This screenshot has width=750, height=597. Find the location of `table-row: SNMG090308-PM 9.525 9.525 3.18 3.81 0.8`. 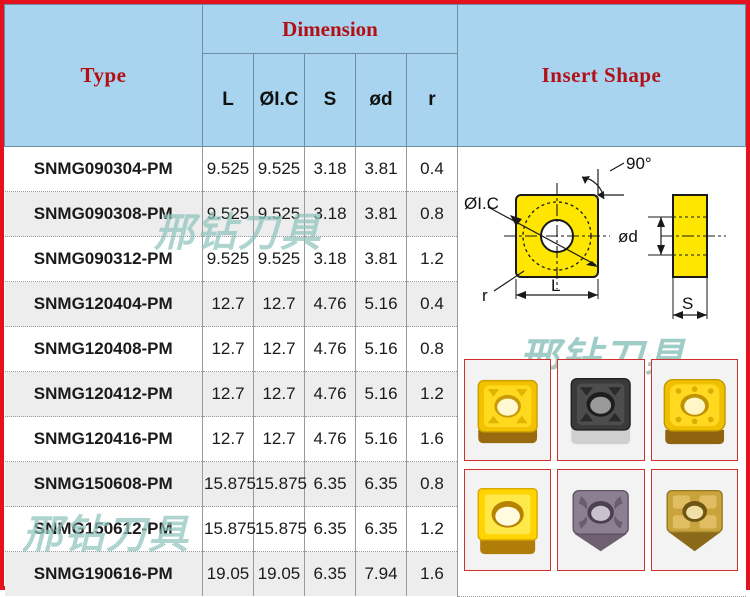

table-row: SNMG090308-PM 9.525 9.525 3.18 3.81 0.8 is located at coordinates (375, 214).